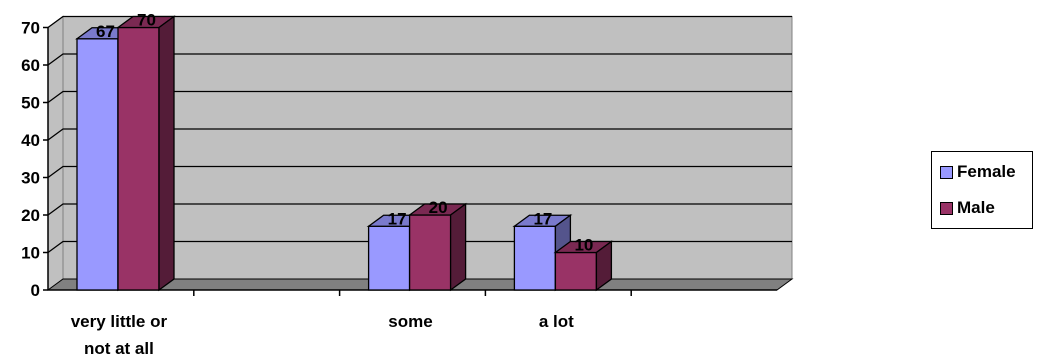  Describe the element at coordinates (30, 140) in the screenshot. I see `y-tick-label-40: 40` at that location.